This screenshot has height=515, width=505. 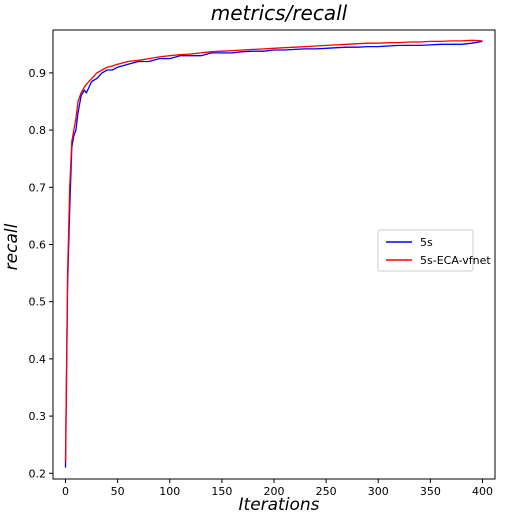 I want to click on y-axis-label: recall, so click(x=12, y=246).